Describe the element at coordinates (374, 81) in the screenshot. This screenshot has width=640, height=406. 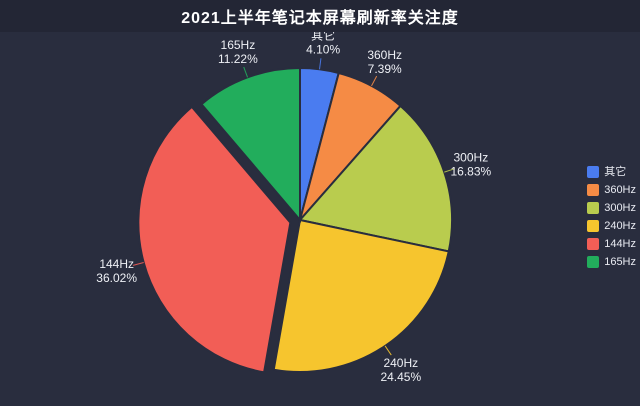
I see `pie-label-line-360Hz` at that location.